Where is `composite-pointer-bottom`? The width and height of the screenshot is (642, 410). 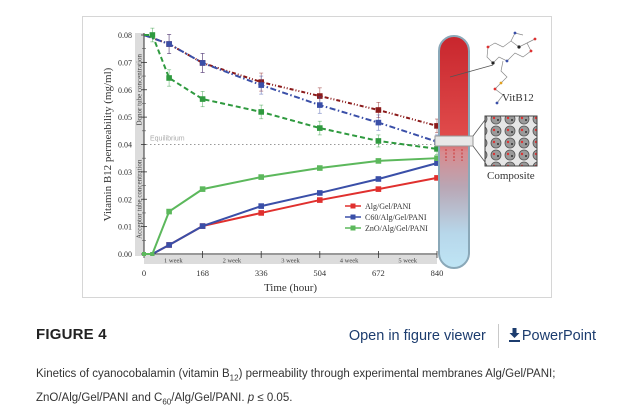
composite-pointer-bottom is located at coordinates (479, 154).